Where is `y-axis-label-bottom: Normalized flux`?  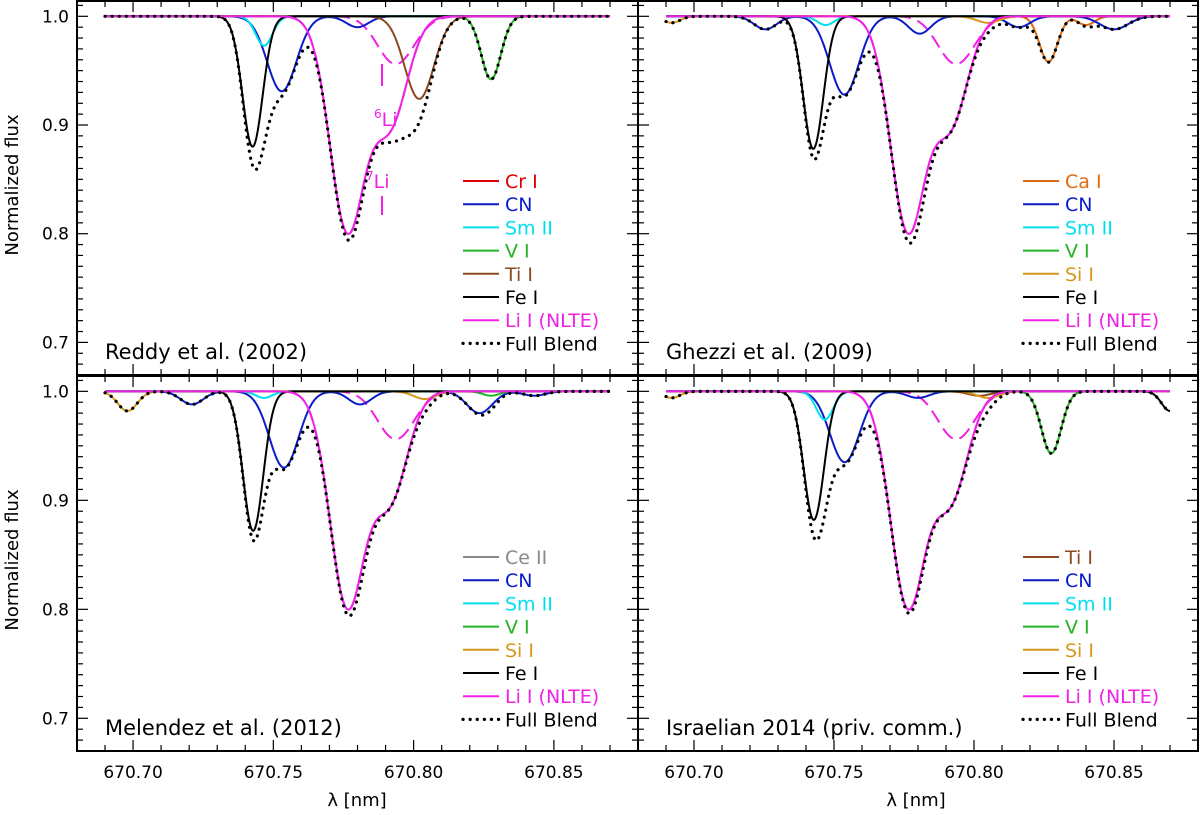 y-axis-label-bottom: Normalized flux is located at coordinates (12, 560).